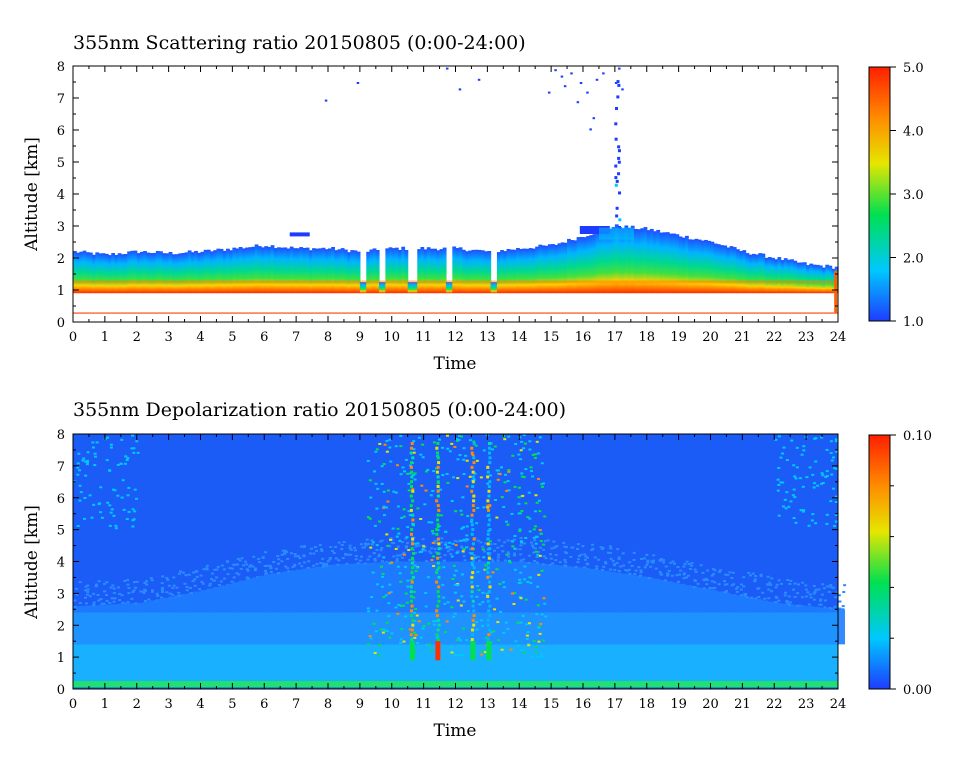 This screenshot has height=770, width=960. I want to click on x-tick-label: 13, so click(487, 704).